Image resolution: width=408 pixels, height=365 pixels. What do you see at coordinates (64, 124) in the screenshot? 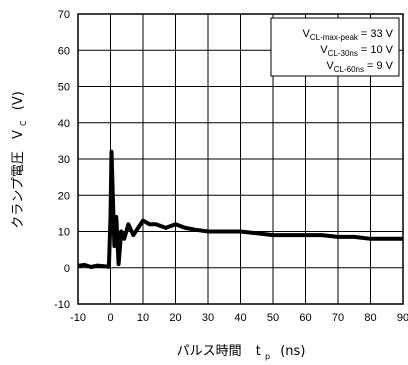
I see `y-tick-label: 40` at bounding box center [64, 124].